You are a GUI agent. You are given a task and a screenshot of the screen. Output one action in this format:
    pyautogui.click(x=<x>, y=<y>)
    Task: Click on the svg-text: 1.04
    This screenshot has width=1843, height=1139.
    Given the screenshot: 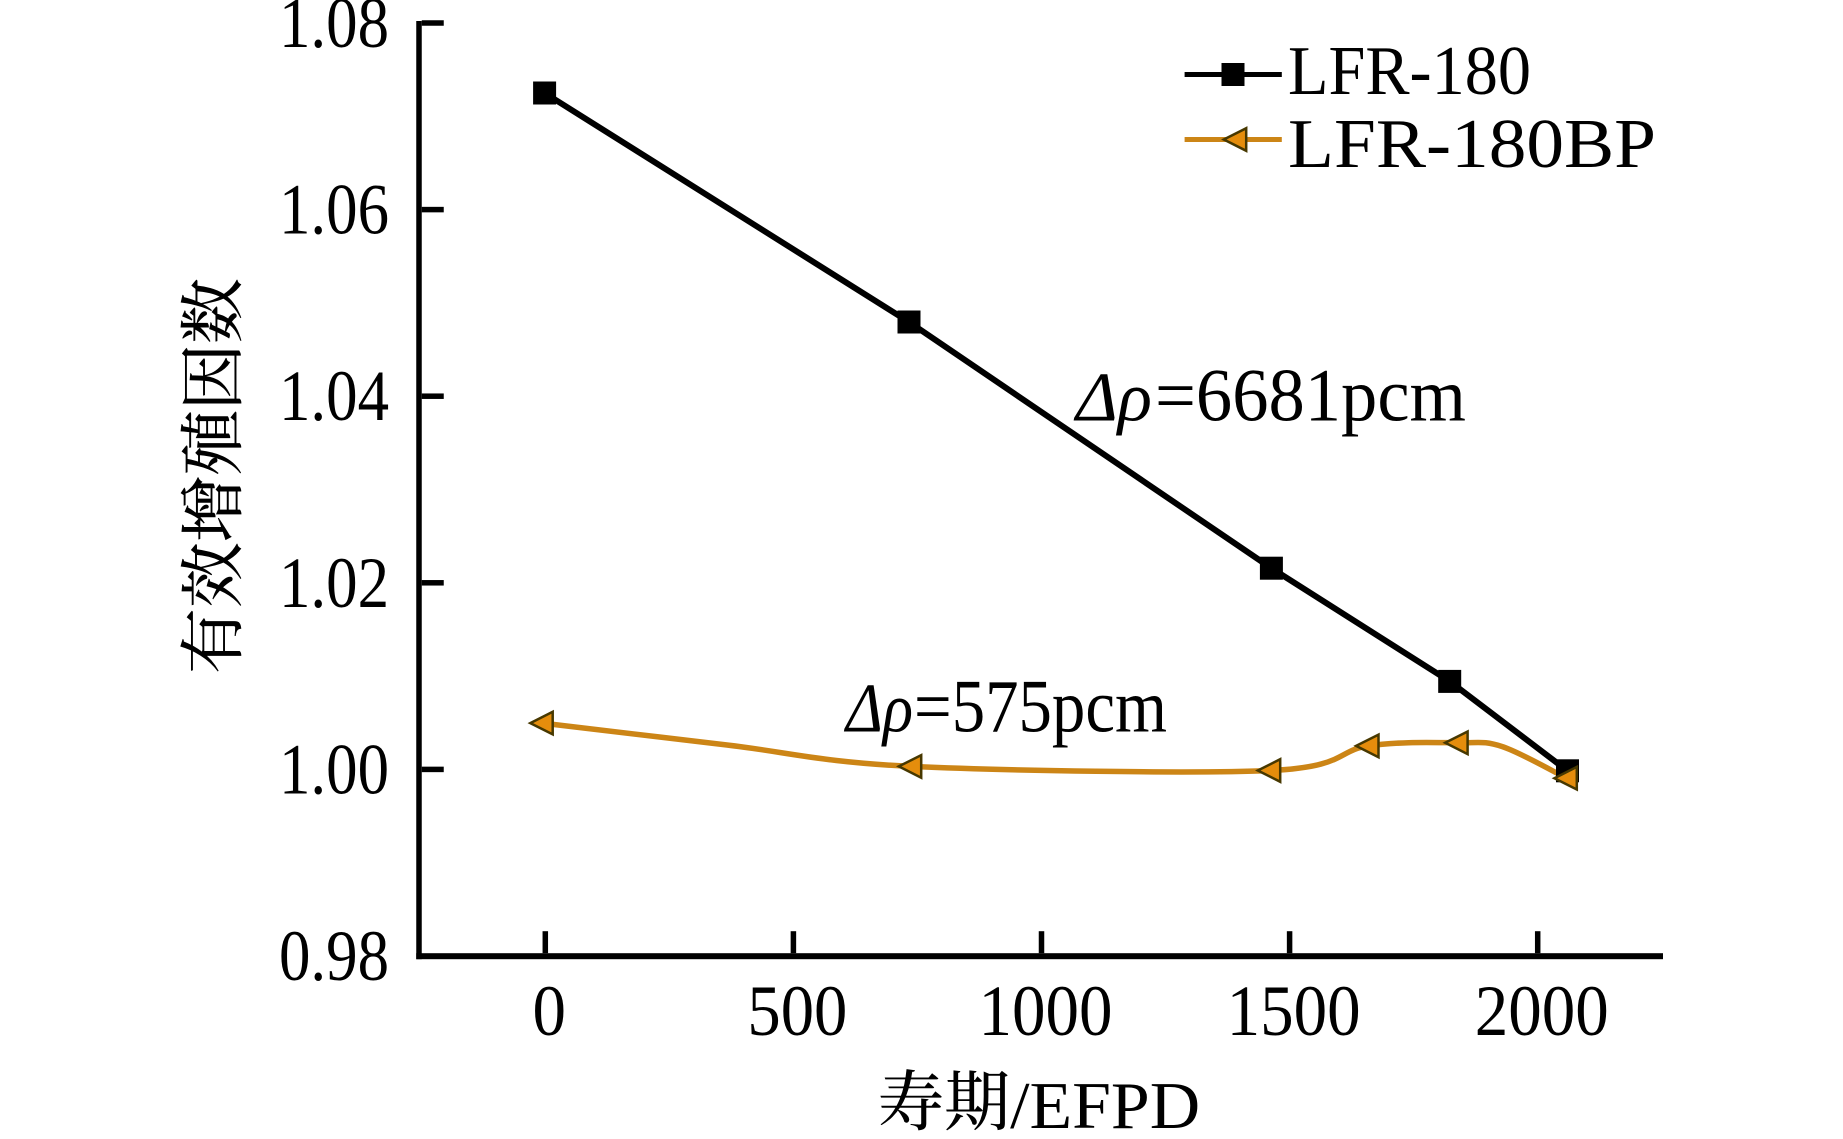 What is the action you would take?
    pyautogui.click(x=334, y=396)
    